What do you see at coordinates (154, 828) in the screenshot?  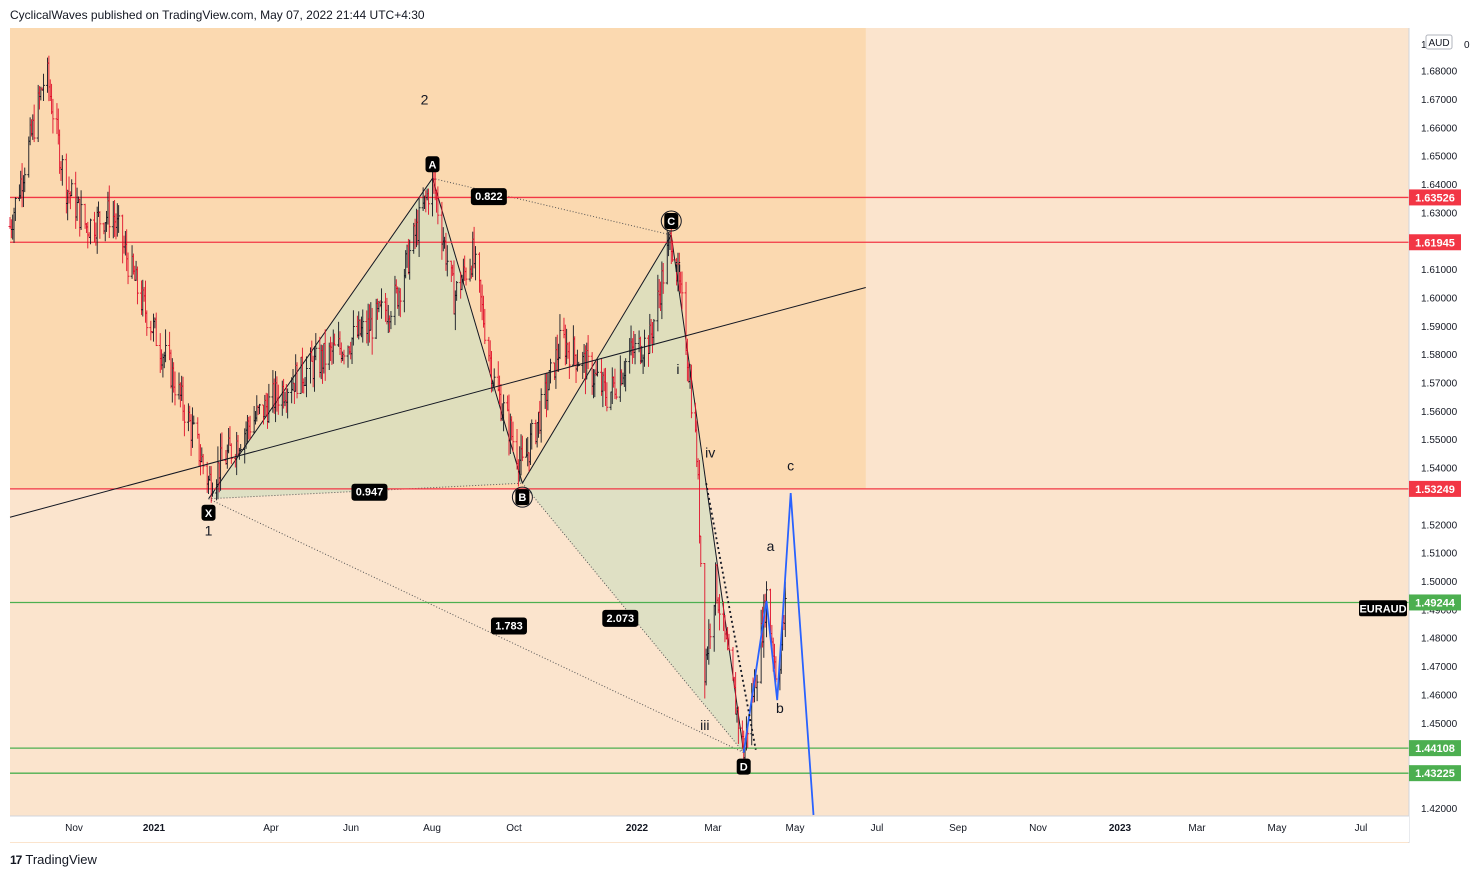 I see `x-tick-label: 2021` at bounding box center [154, 828].